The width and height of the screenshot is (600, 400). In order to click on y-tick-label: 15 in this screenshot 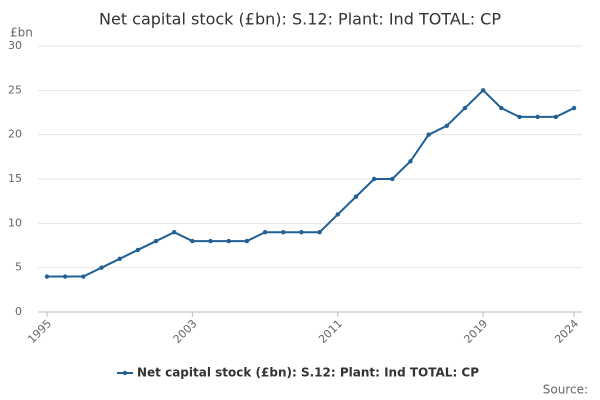, I will do `click(15, 178)`.